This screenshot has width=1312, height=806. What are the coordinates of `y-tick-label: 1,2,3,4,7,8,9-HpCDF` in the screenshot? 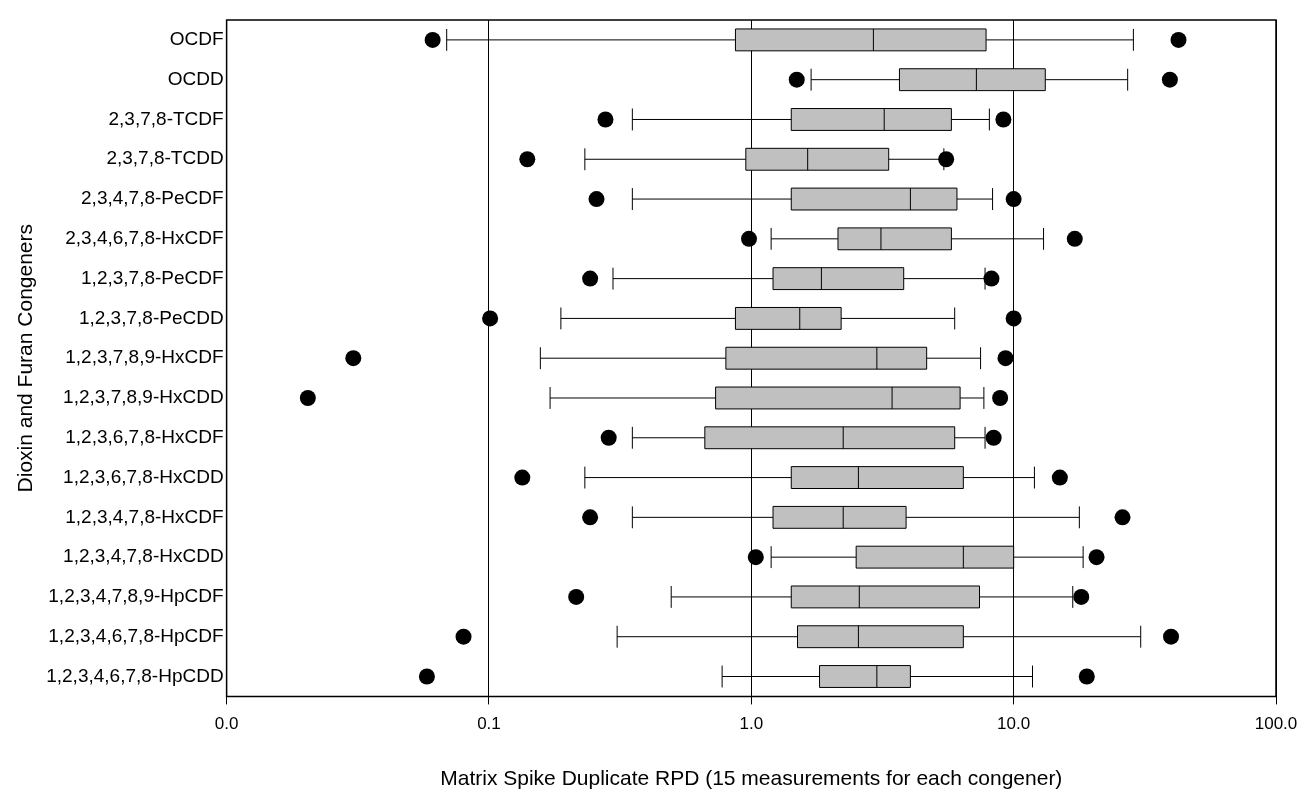 It's located at (136, 596).